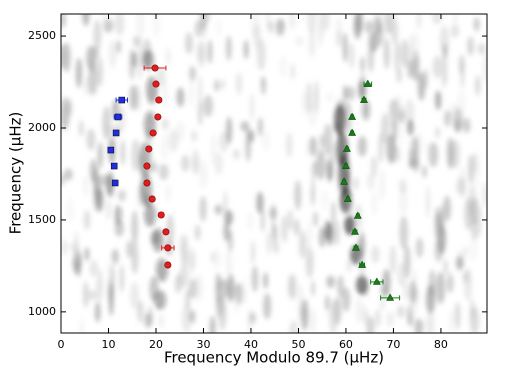  Describe the element at coordinates (346, 344) in the screenshot. I see `x-tick-label: 60` at that location.